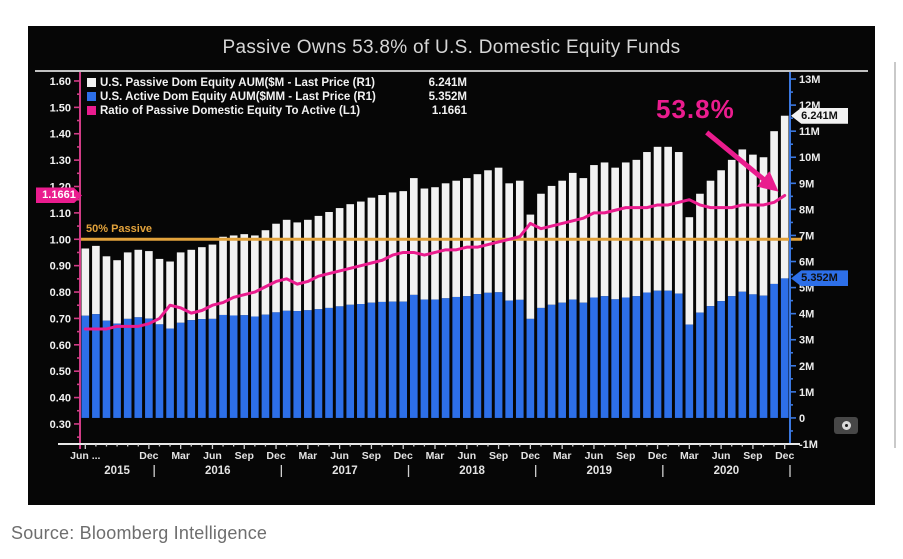 The image size is (903, 559). Describe the element at coordinates (806, 367) in the screenshot. I see `svg-text: 2M` at that location.